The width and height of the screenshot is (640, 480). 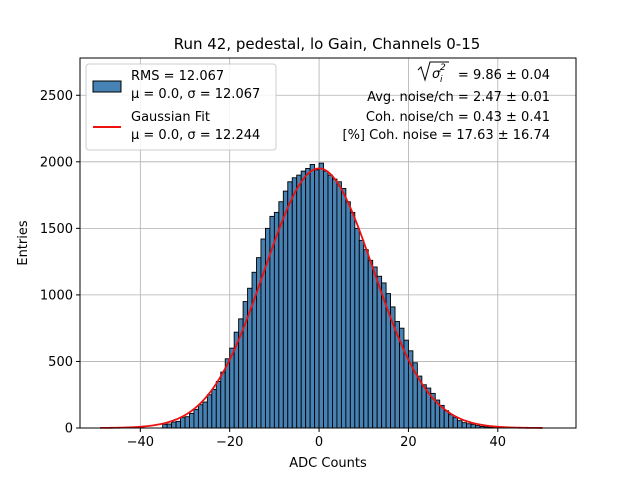 What do you see at coordinates (60, 263) in the screenshot?
I see `y-axis: 0 500 1000 1500 2000 2500` at bounding box center [60, 263].